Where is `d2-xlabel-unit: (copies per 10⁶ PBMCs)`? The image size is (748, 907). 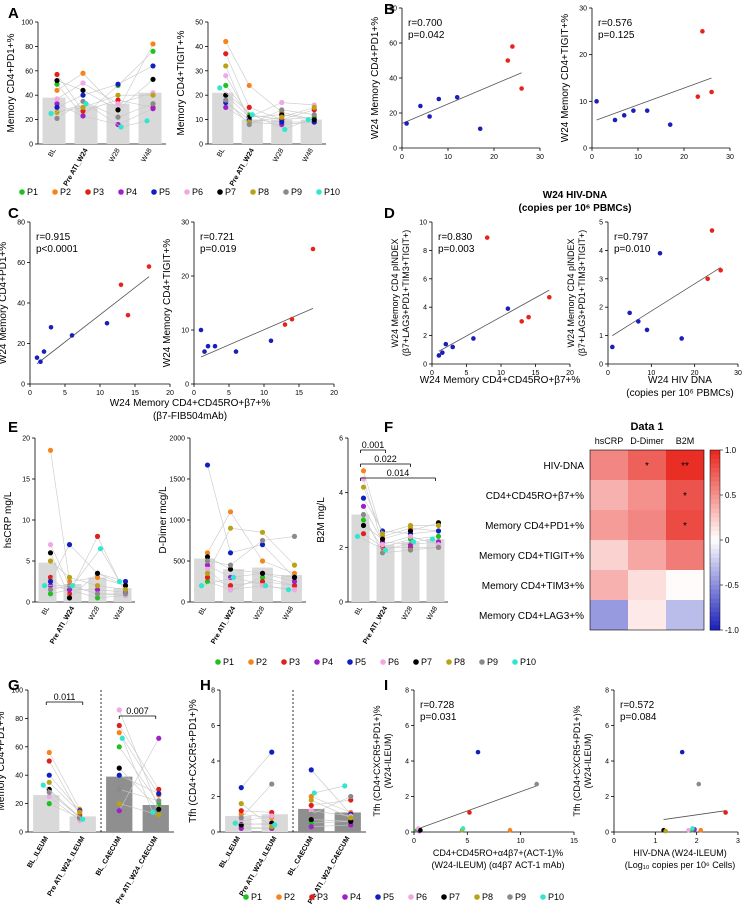
d2-xlabel-unit: (copies per 10⁶ PBMCs) is located at coordinates (680, 393).